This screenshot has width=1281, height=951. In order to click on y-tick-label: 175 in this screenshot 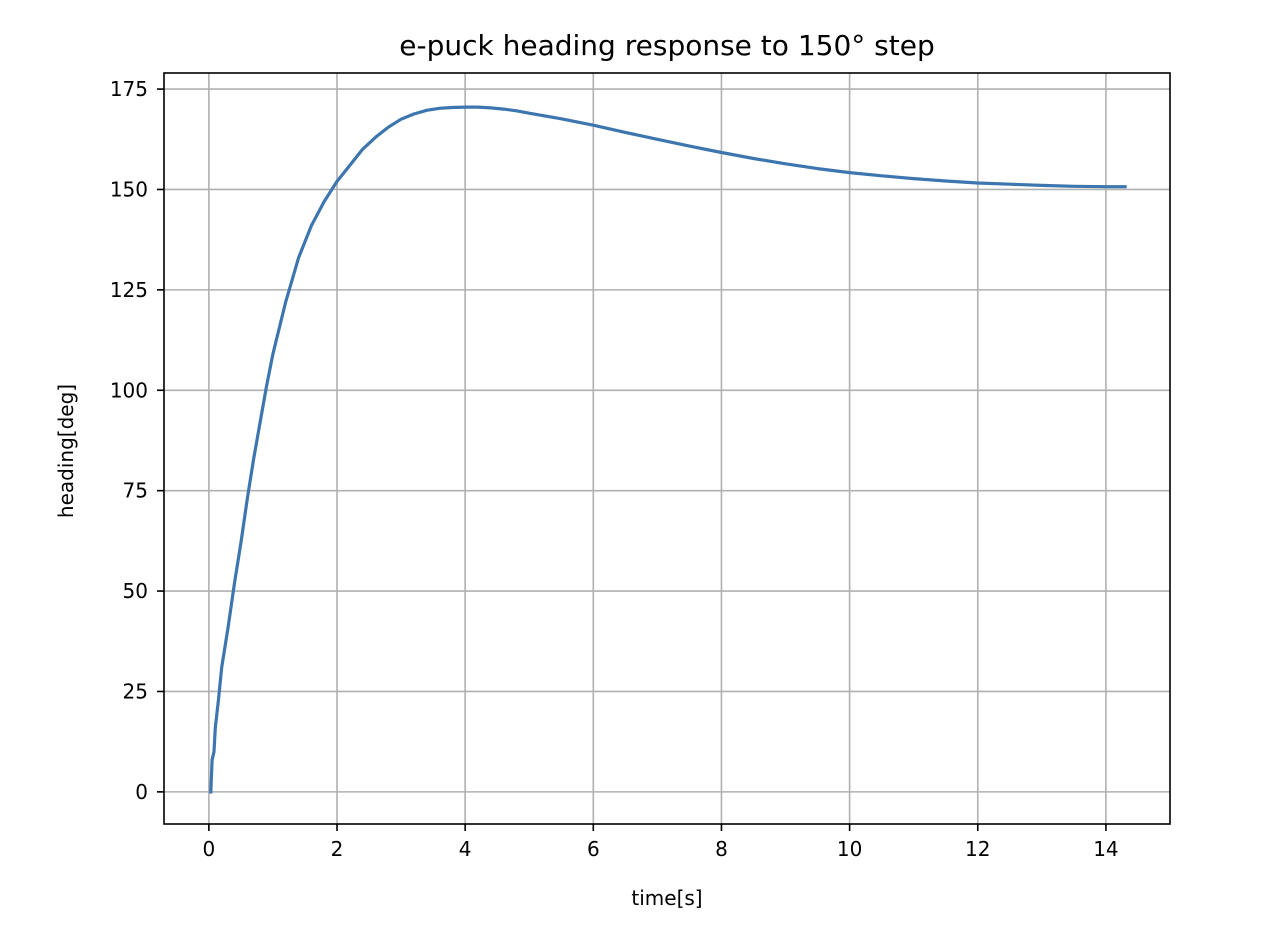, I will do `click(129, 89)`.